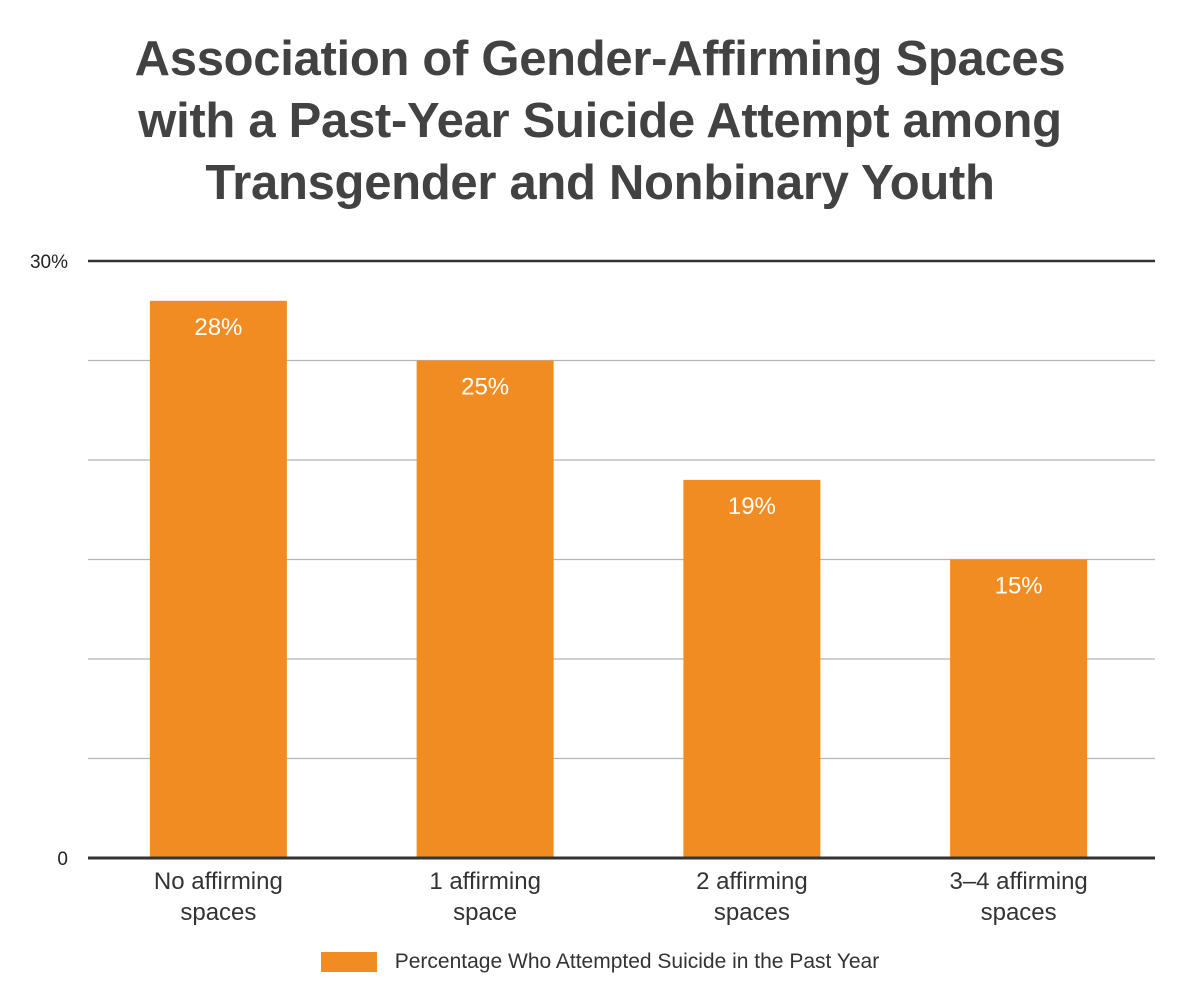  I want to click on x-tick-label: 2 affirming, so click(752, 881).